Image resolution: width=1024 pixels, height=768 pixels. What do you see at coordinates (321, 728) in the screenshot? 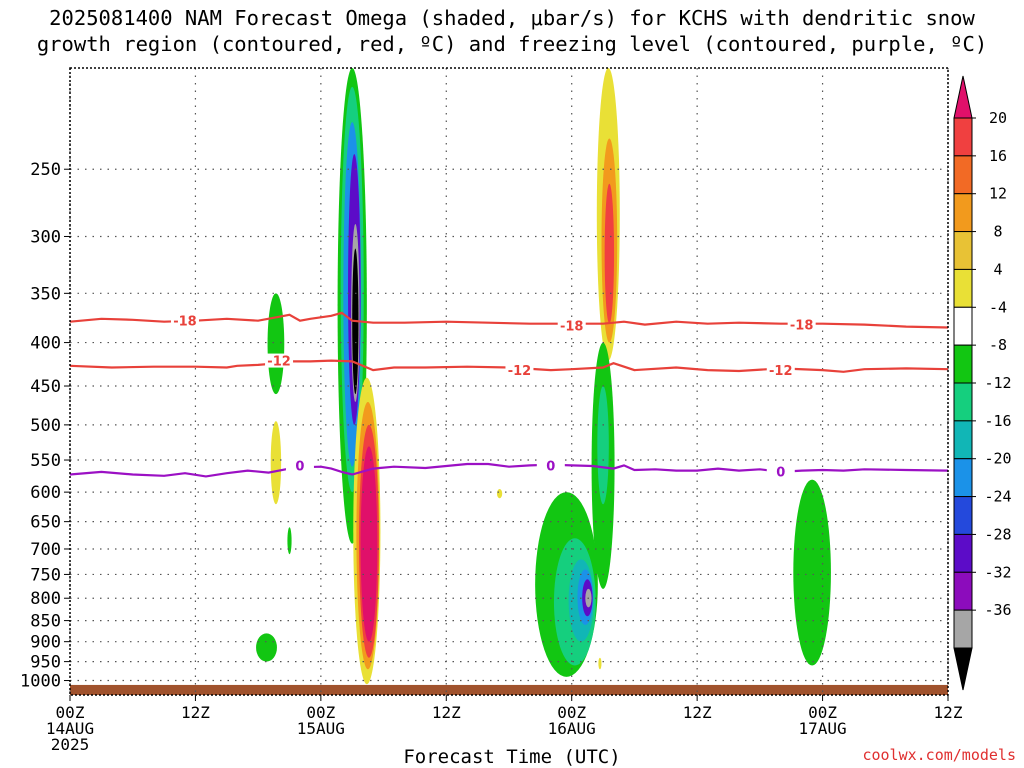
I see `x-tick-date: 15AUG` at bounding box center [321, 728].